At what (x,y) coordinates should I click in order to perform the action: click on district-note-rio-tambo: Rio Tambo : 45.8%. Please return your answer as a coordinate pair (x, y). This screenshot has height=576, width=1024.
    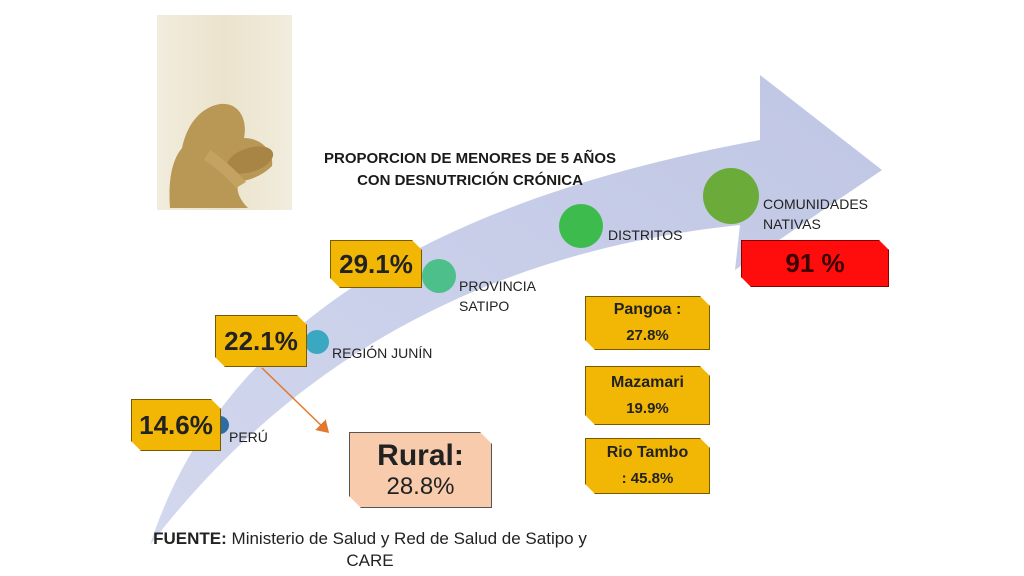
    Looking at the image, I should click on (647, 466).